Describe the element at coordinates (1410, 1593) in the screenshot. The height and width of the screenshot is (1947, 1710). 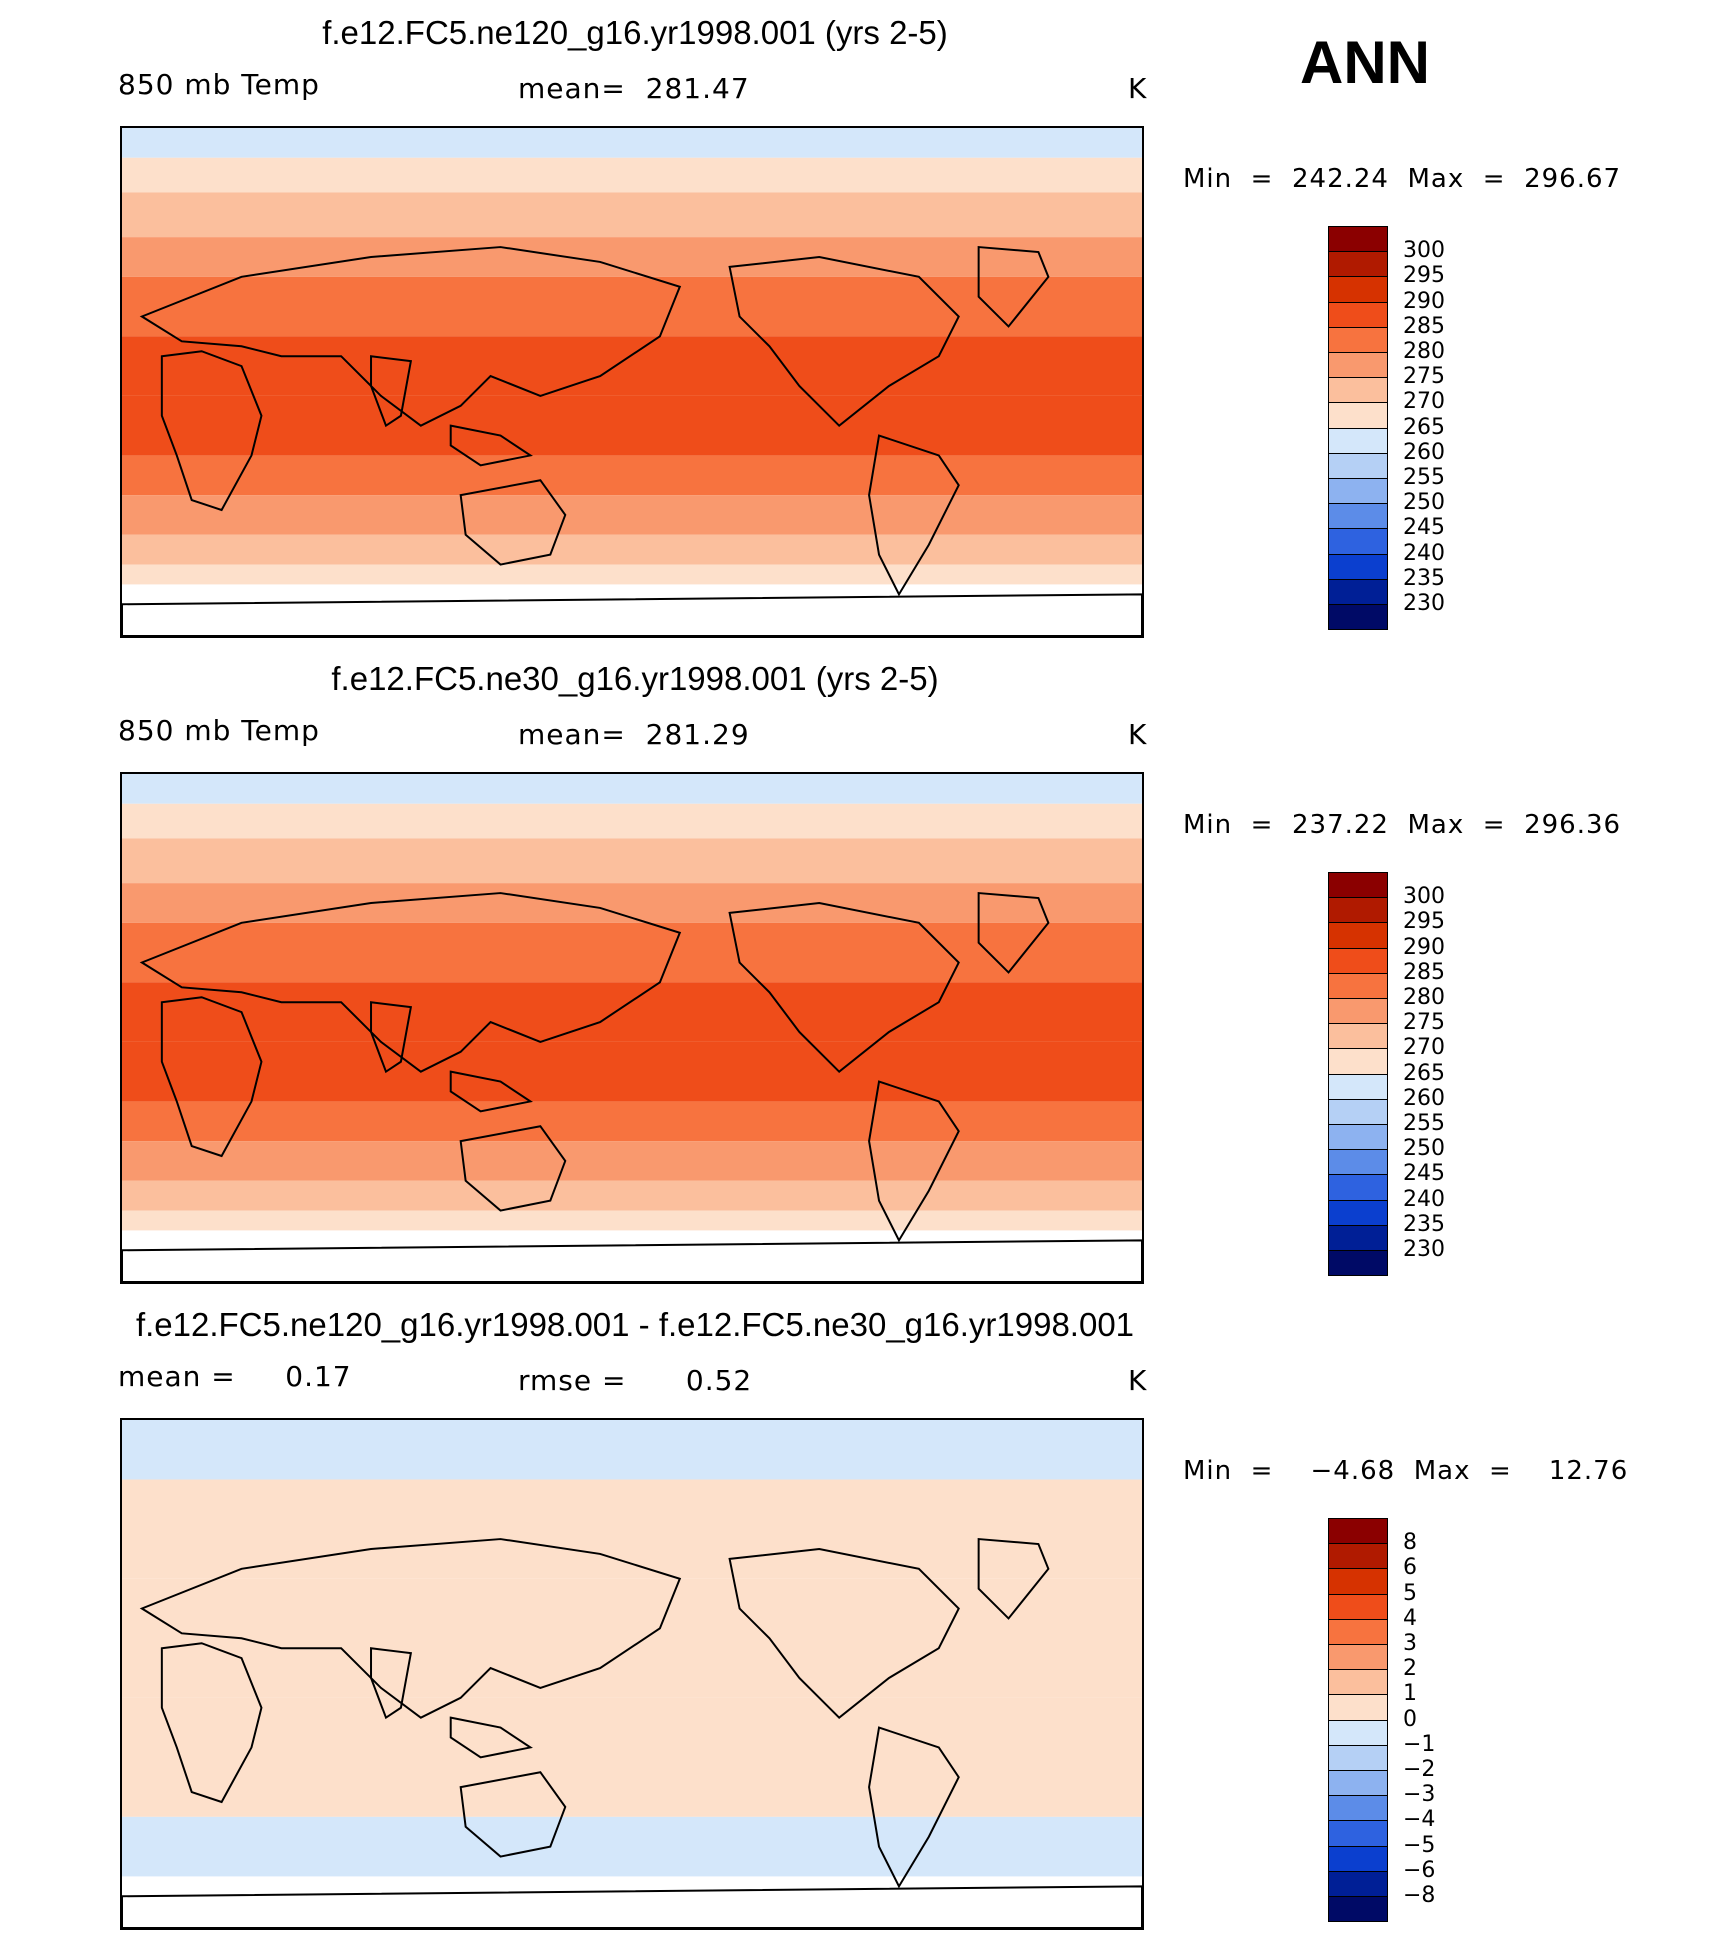
I see `color-bar-label: 5` at that location.